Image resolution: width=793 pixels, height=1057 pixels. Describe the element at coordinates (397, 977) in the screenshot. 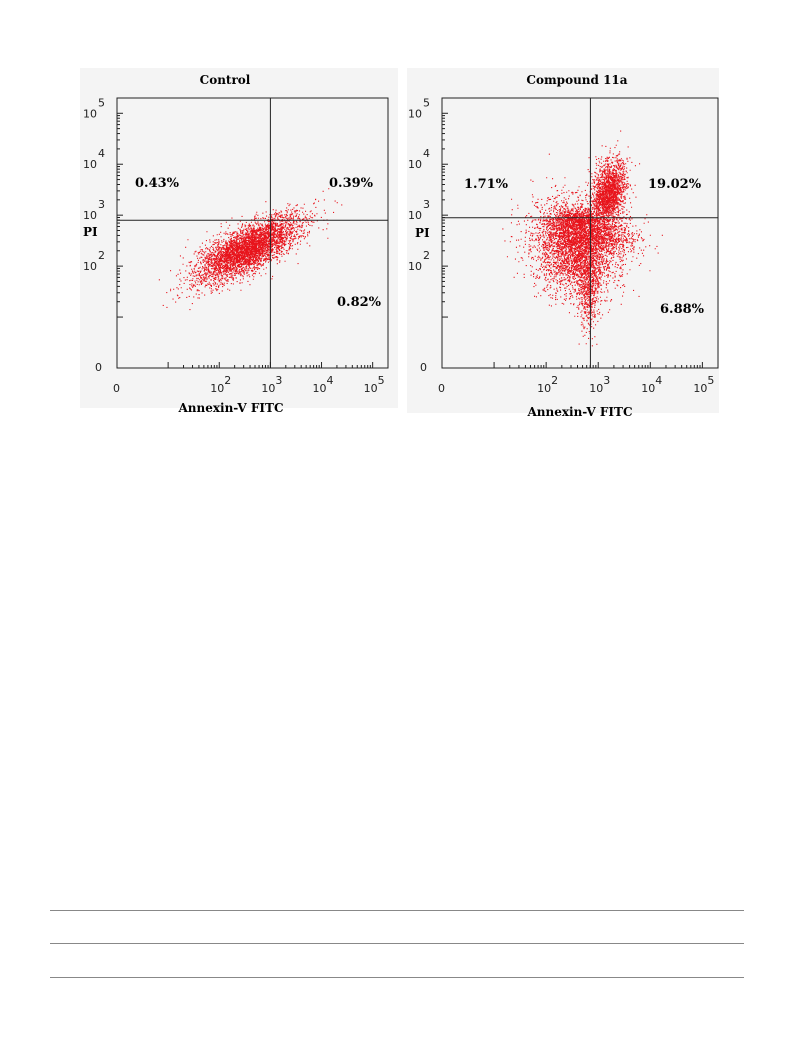

I see `table-rule-bottom` at that location.